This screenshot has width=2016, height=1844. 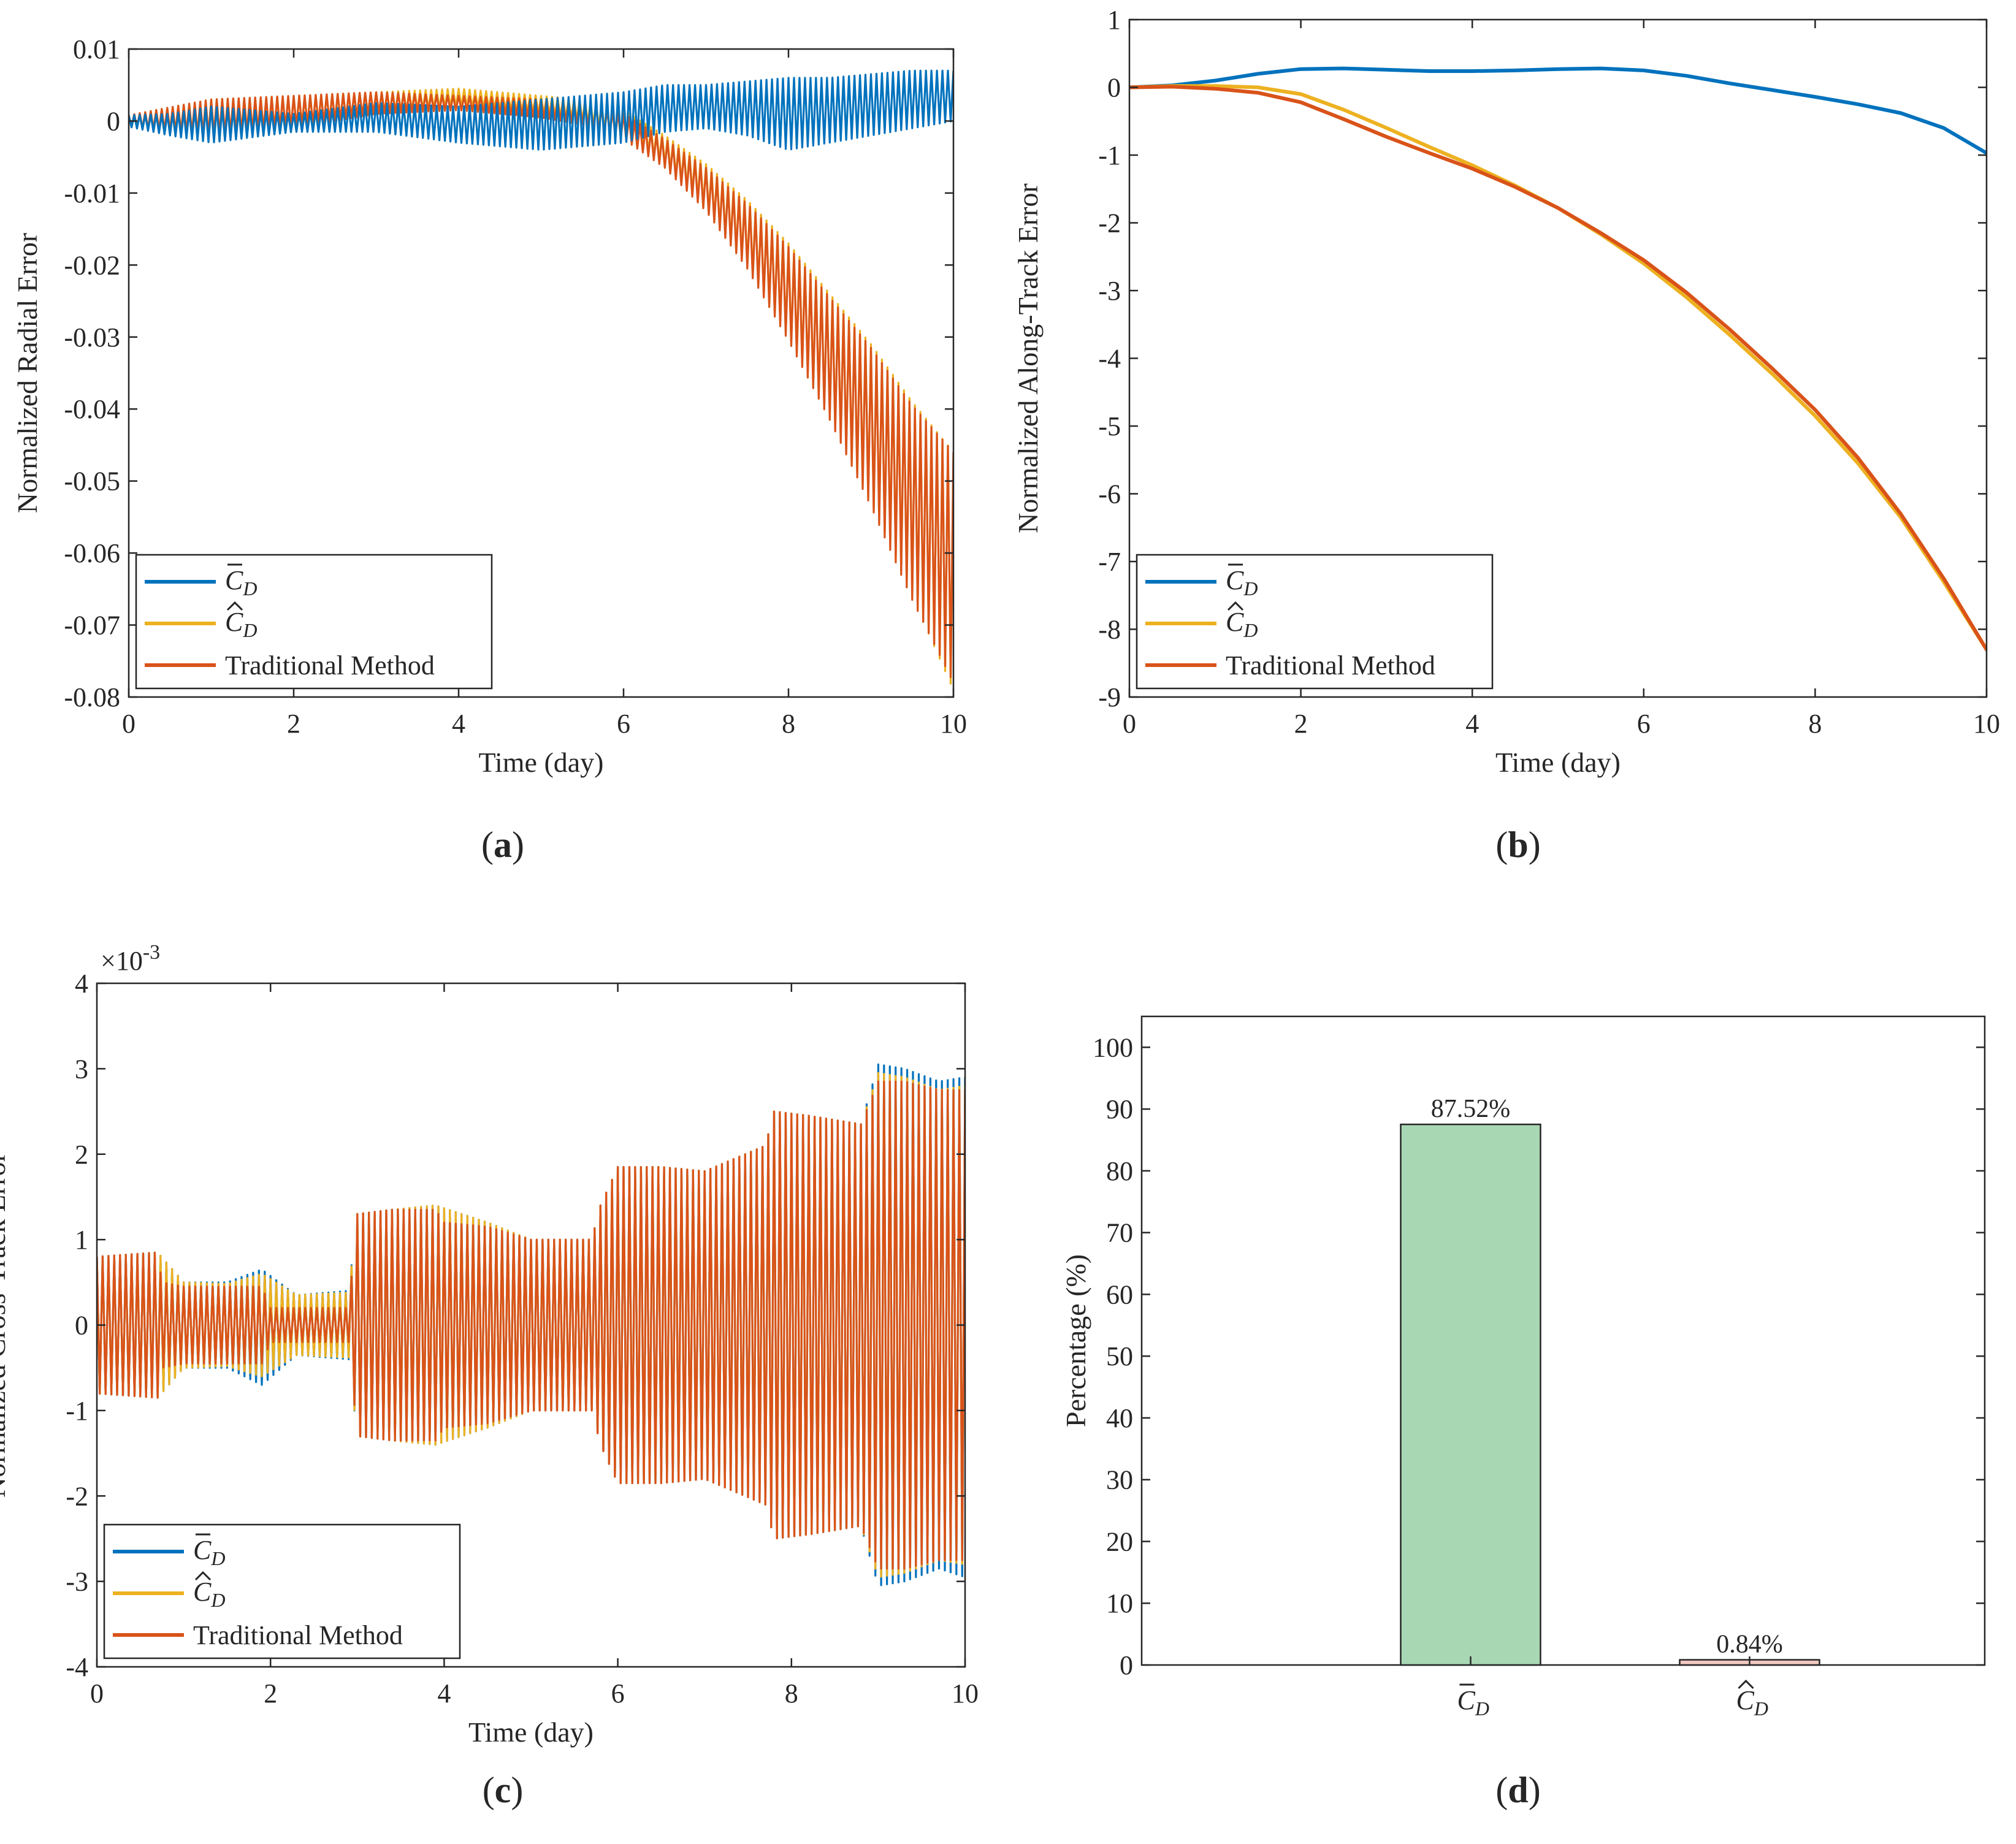 I want to click on y-tick-label: 20, so click(x=1119, y=1541).